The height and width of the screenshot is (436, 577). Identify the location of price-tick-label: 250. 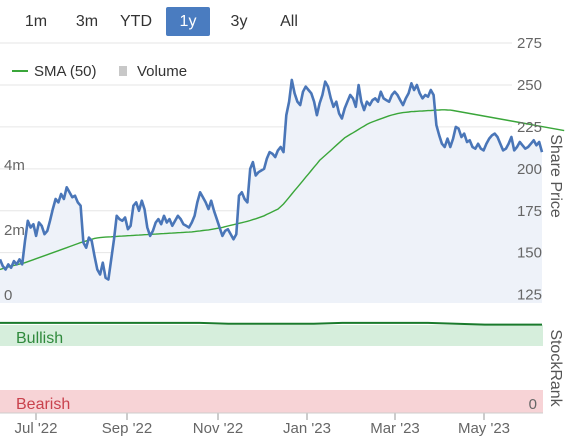
(529, 85).